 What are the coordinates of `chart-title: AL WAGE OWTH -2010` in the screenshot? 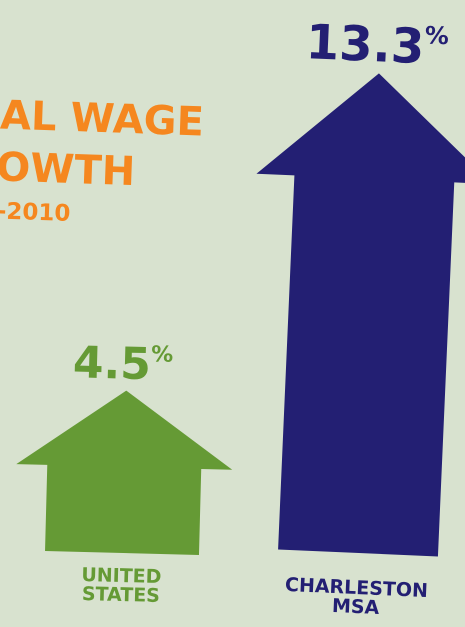 It's located at (102, 159).